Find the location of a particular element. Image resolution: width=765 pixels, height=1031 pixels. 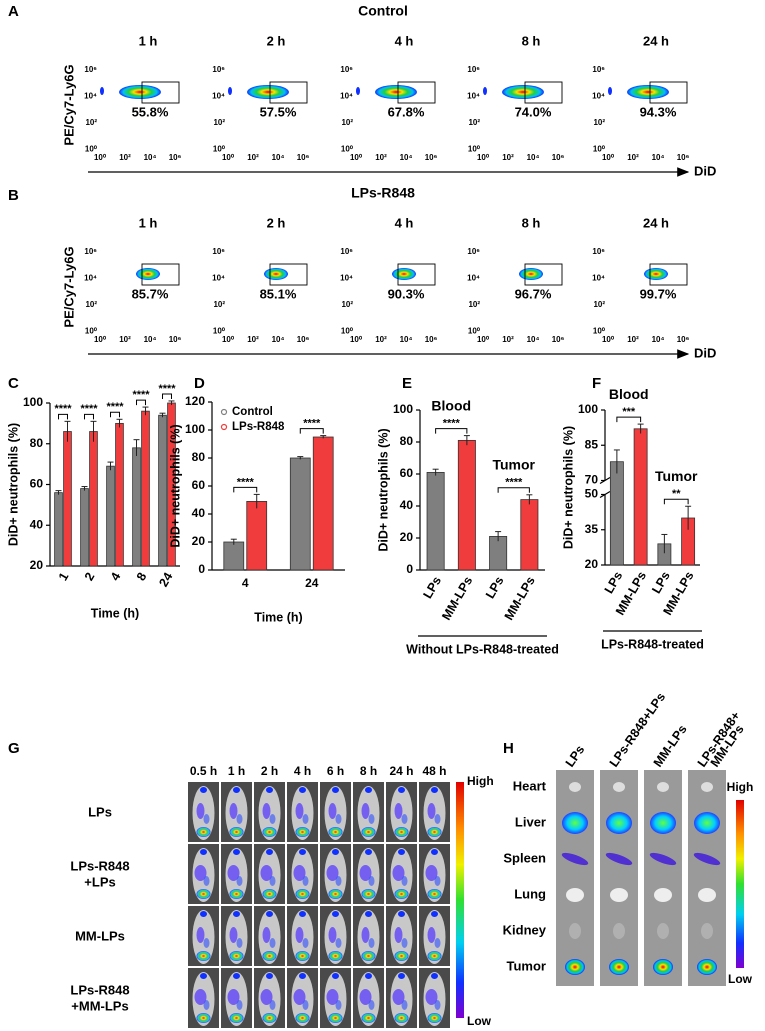

gate-percentage: 99.7% is located at coordinates (658, 293).